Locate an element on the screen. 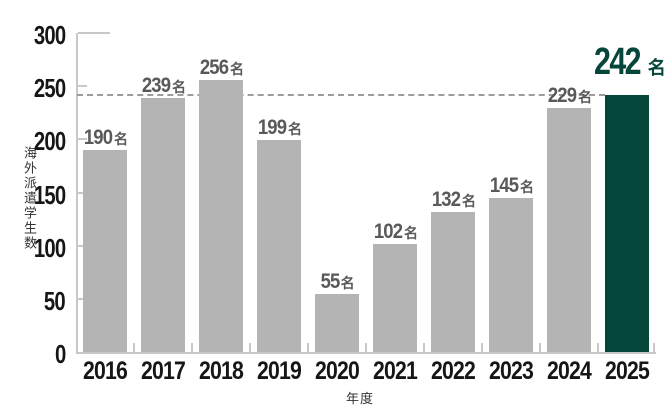 Image resolution: width=669 pixels, height=414 pixels. y-tick-label: 50 is located at coordinates (33, 300).